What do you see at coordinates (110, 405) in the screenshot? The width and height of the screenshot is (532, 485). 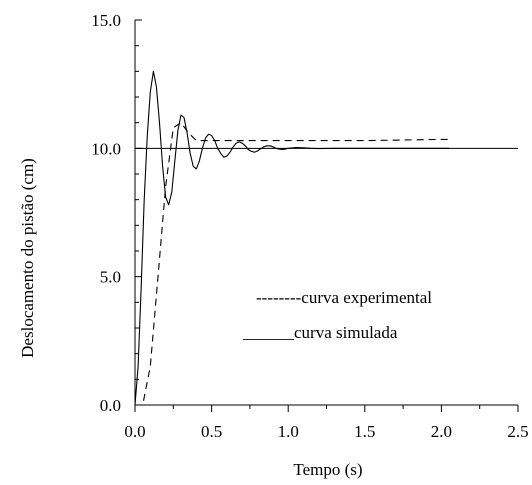 I see `y-tick-label: 0.0` at bounding box center [110, 405].